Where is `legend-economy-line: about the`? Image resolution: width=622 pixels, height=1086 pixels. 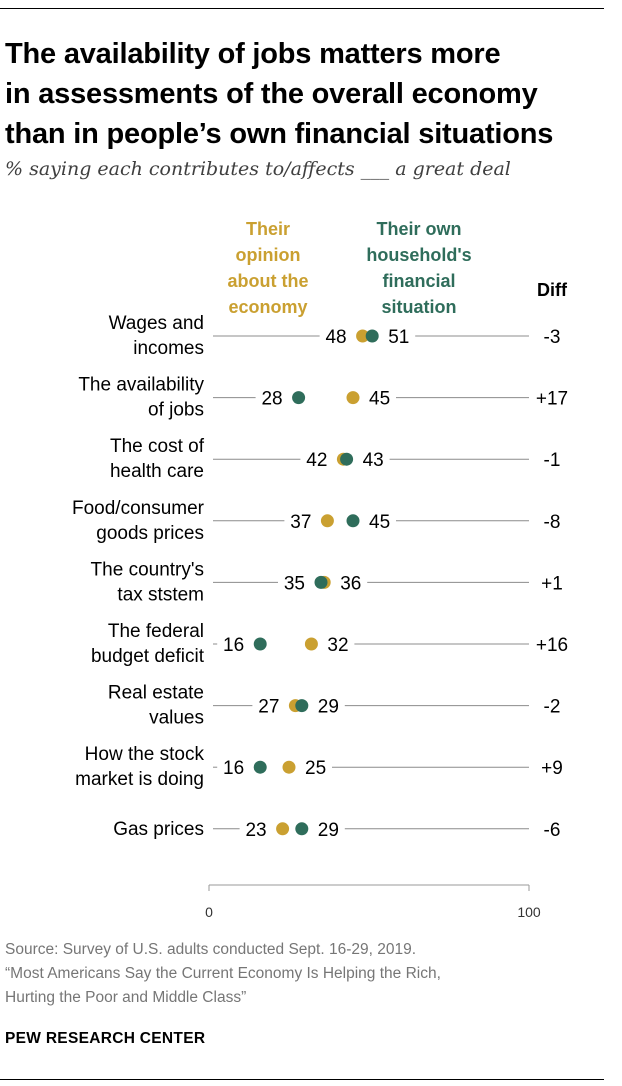
legend-economy-line: about the is located at coordinates (268, 281).